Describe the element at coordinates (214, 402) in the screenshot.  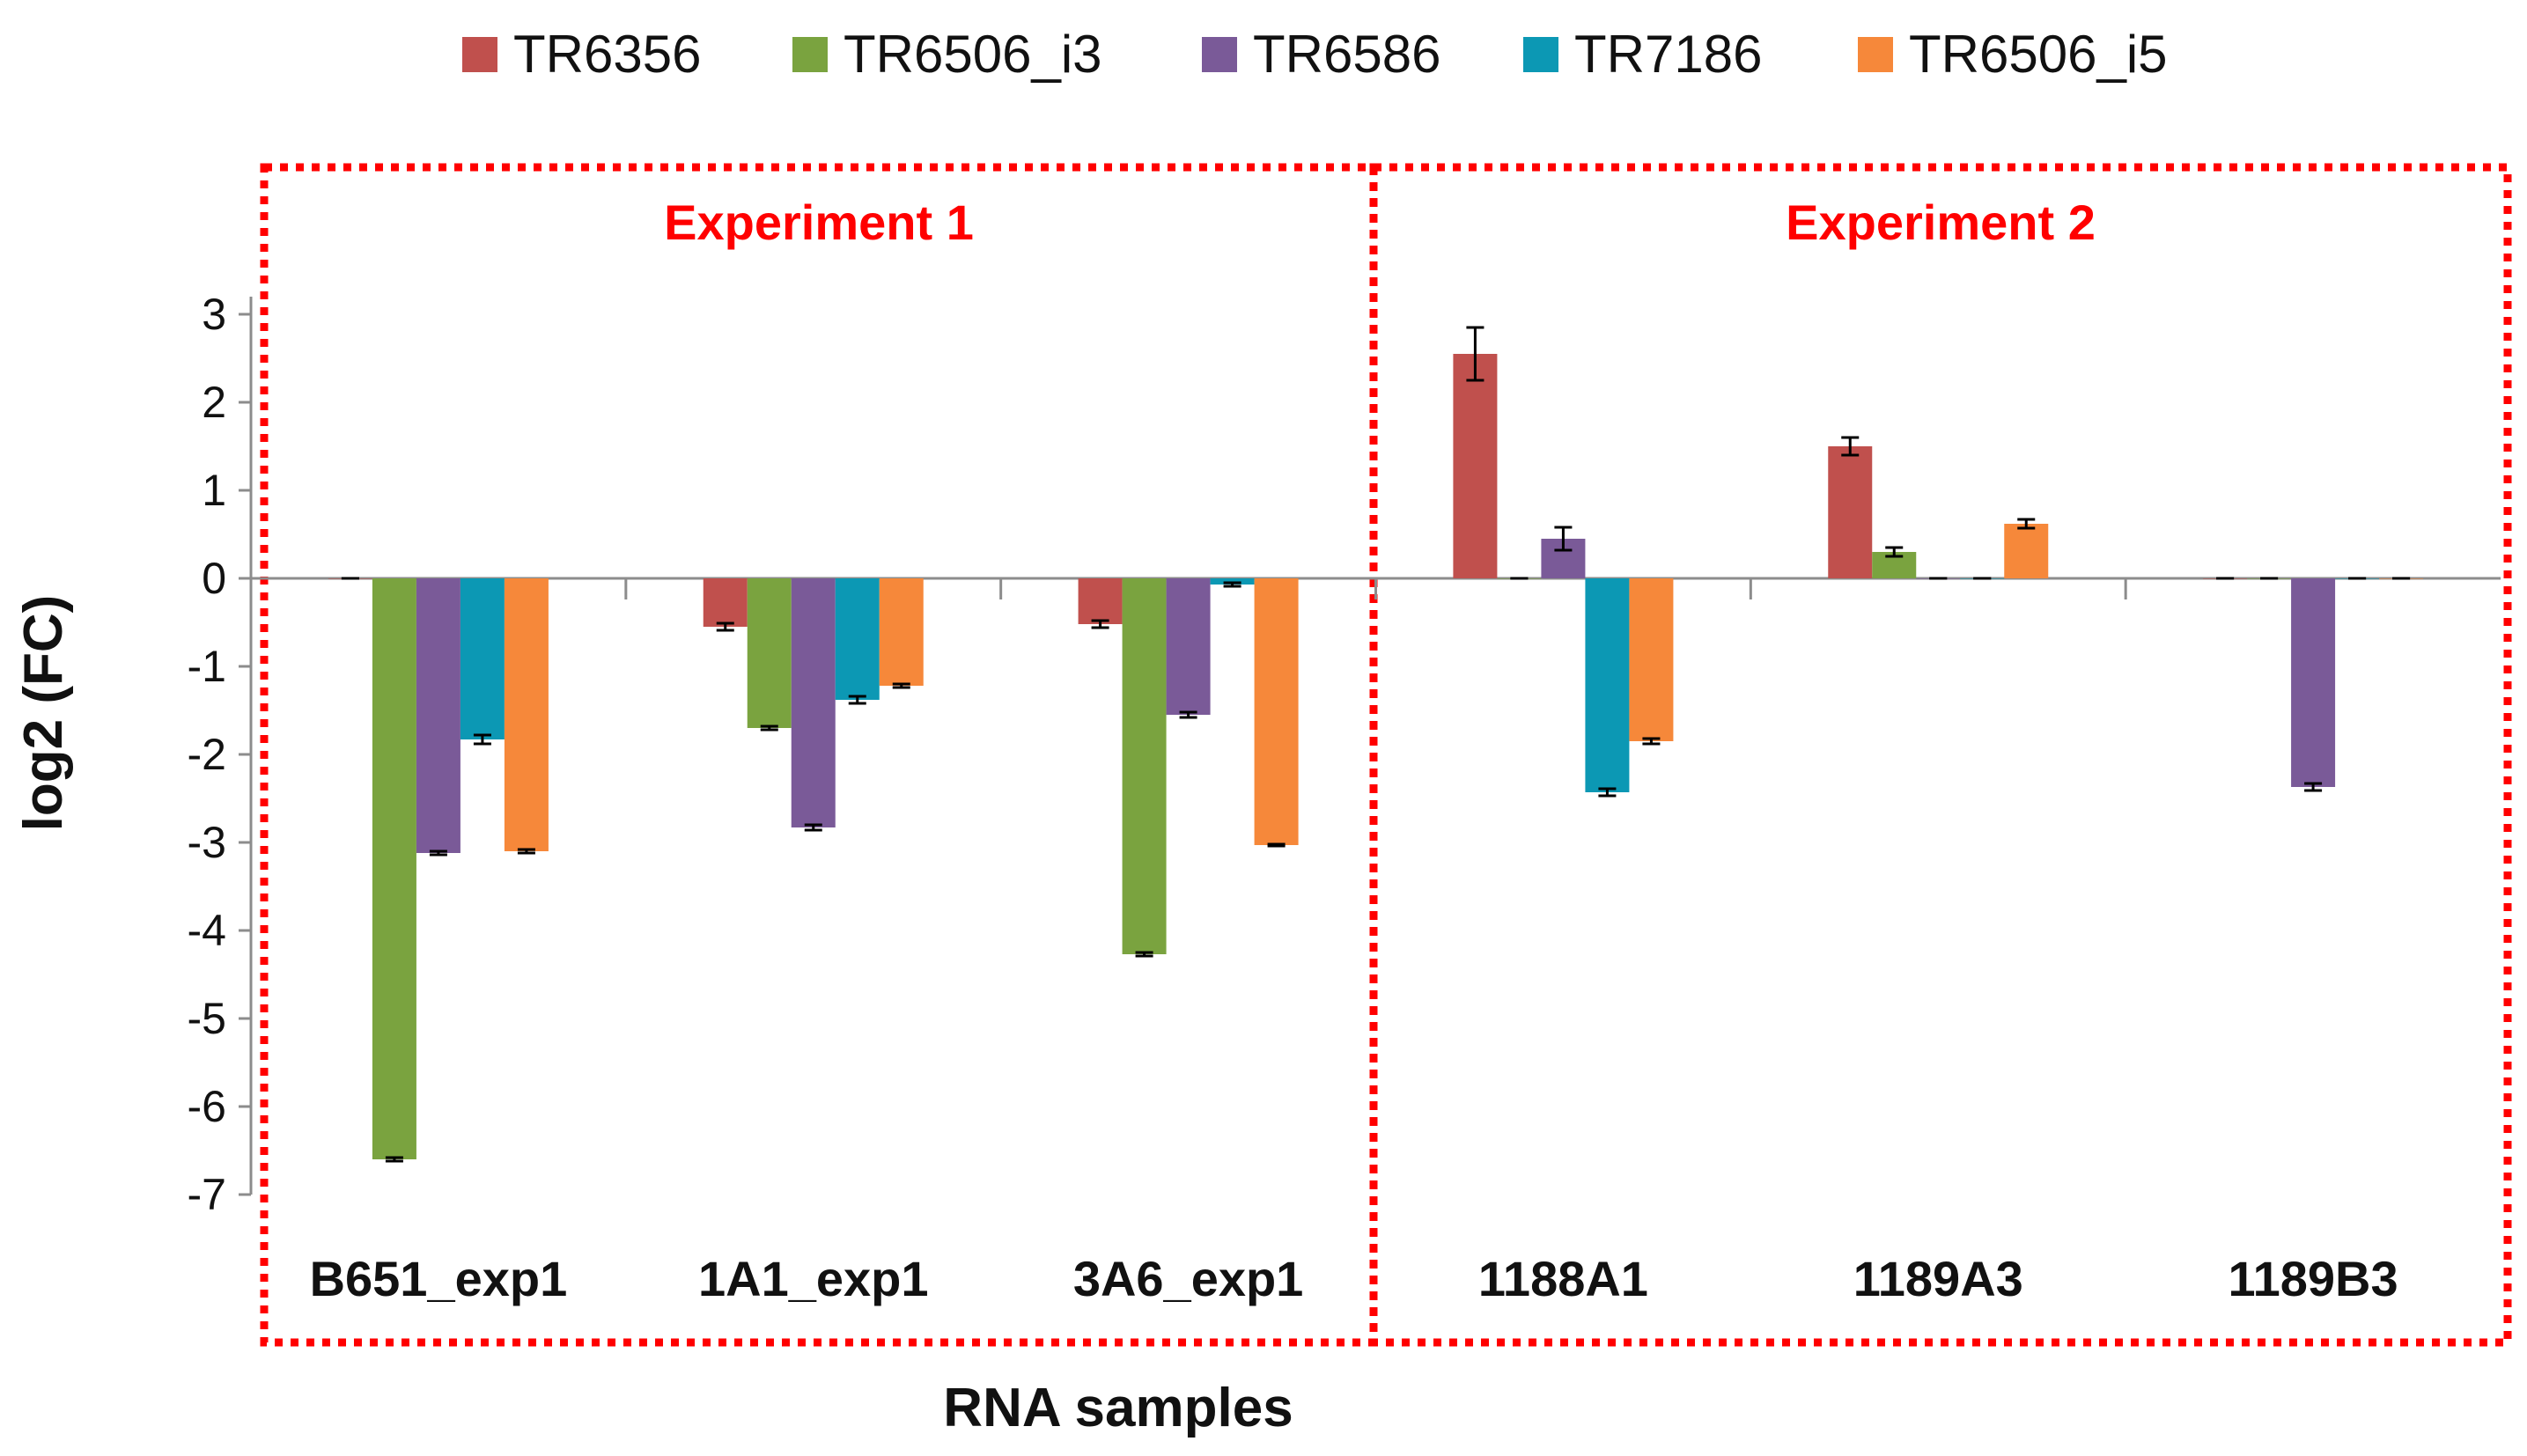
I see `y-tick-label: 2` at that location.